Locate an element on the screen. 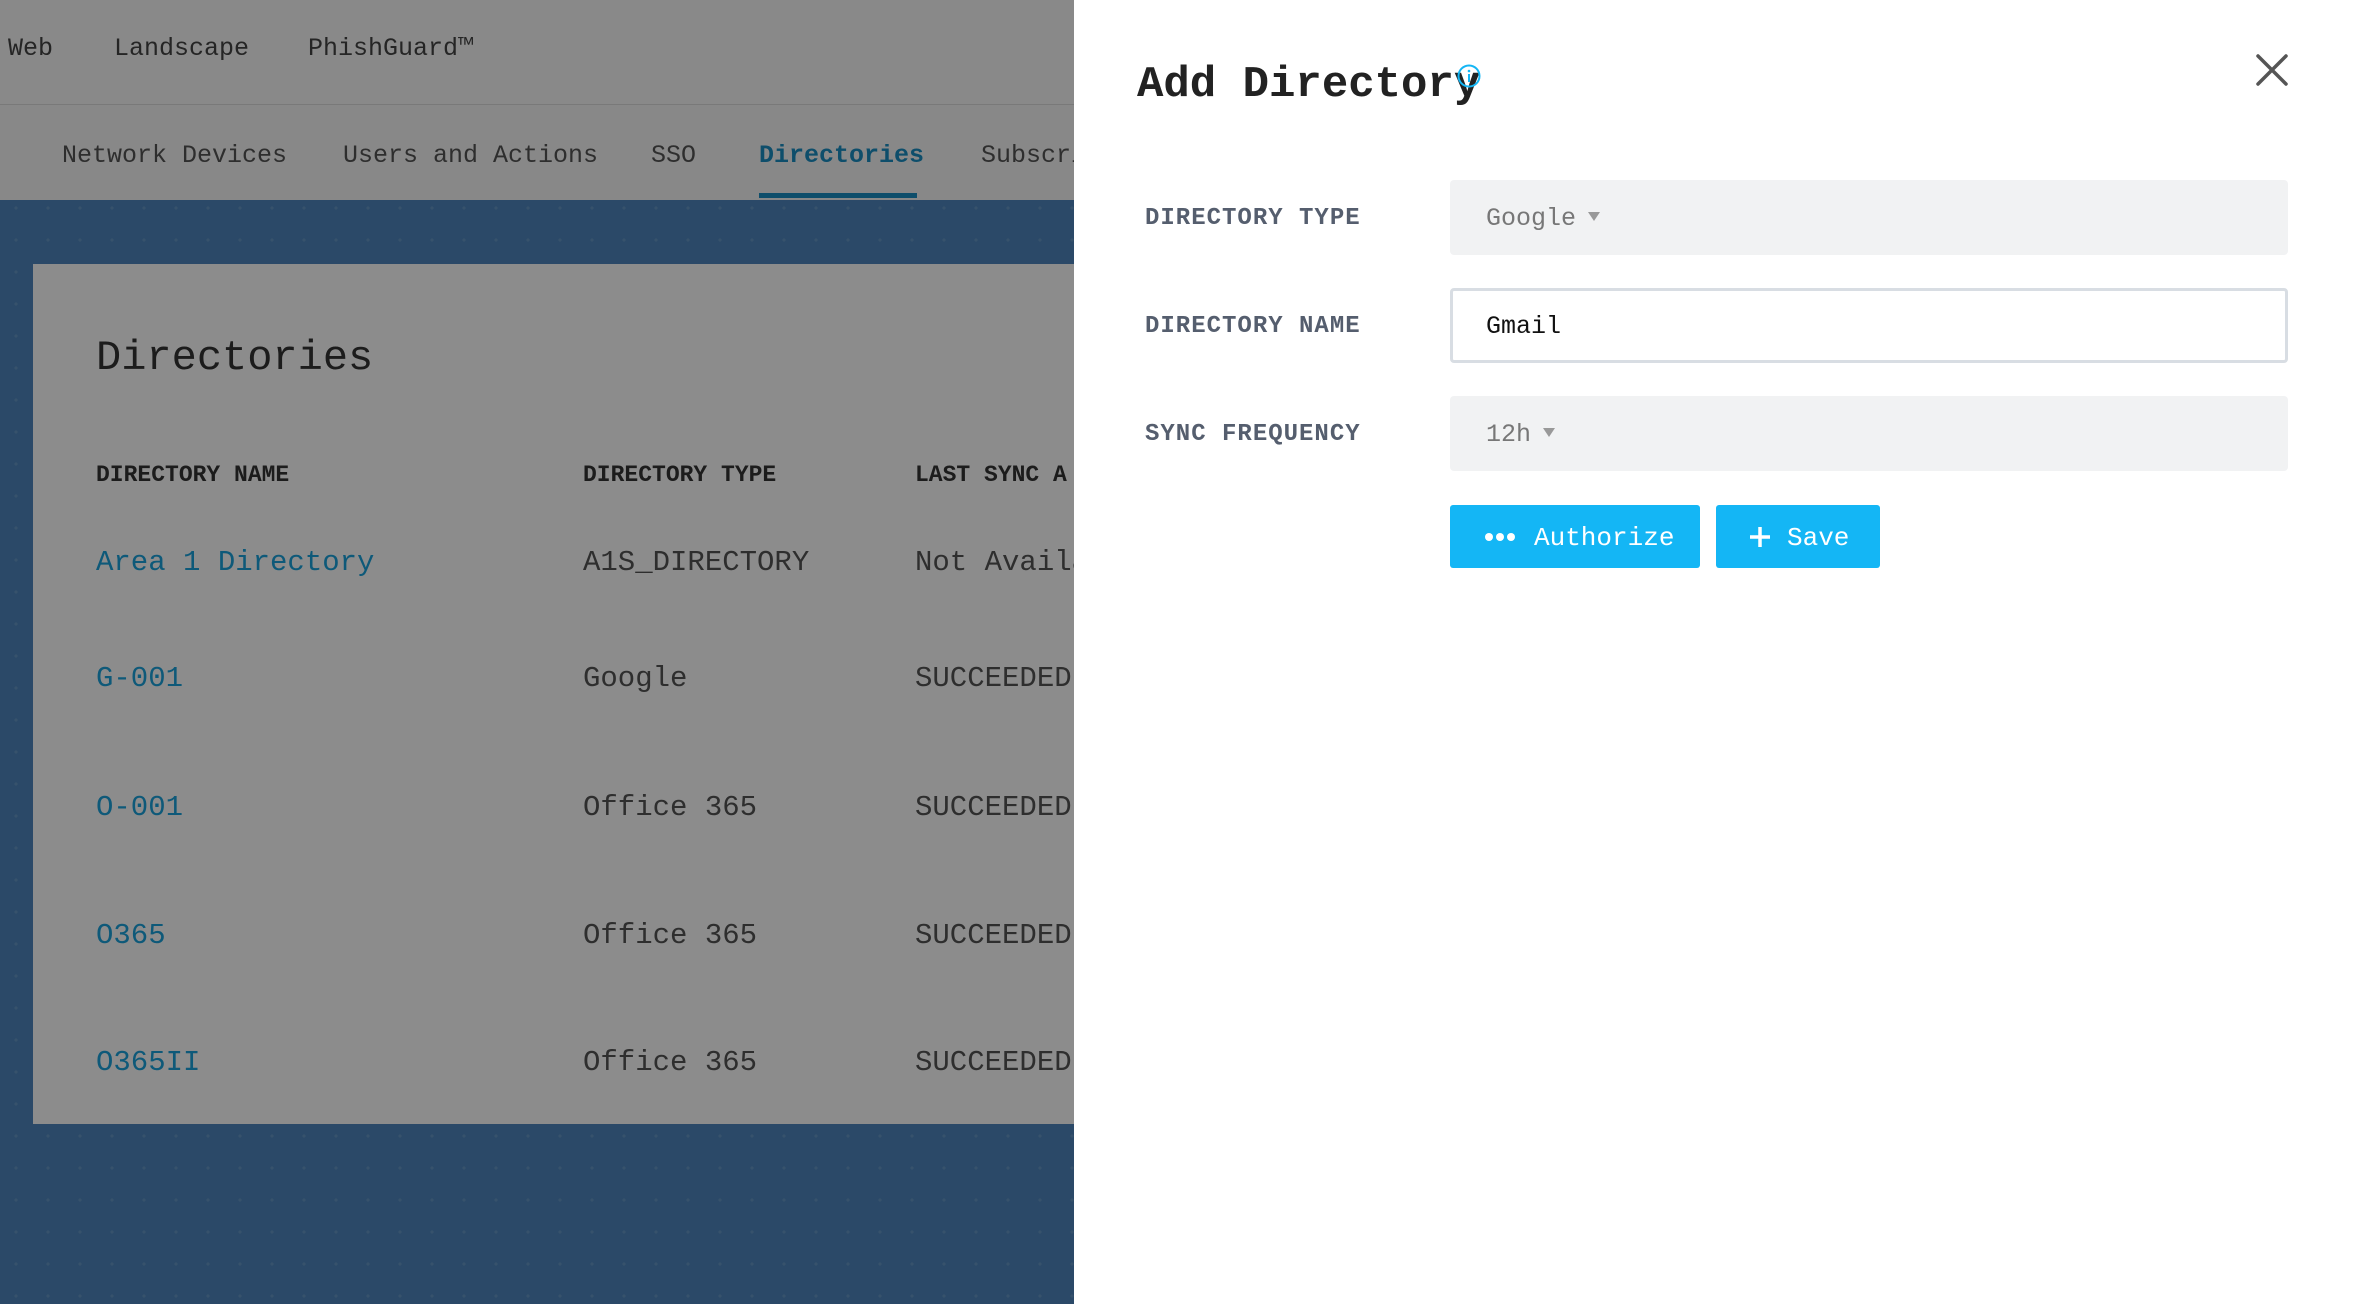 This screenshot has width=2356, height=1304. directory-link: O365 is located at coordinates (131, 935).